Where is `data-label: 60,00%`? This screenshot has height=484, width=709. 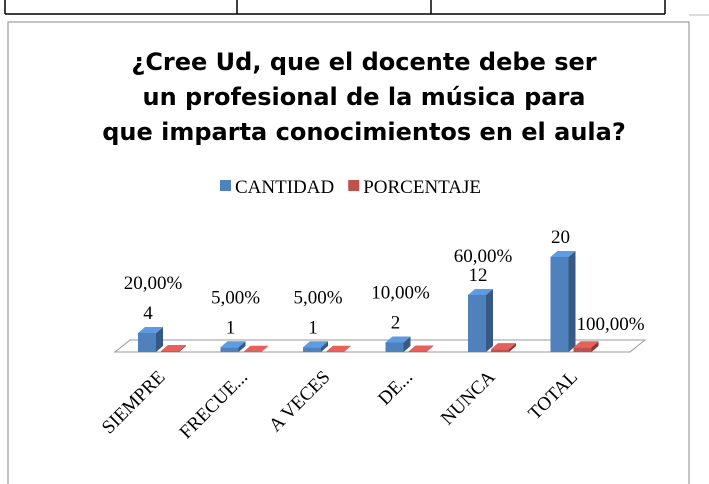 data-label: 60,00% is located at coordinates (483, 256).